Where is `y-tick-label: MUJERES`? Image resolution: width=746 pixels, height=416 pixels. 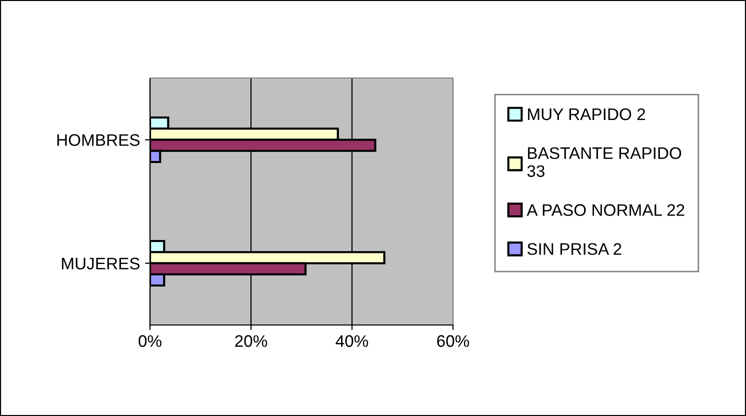
y-tick-label: MUJERES is located at coordinates (101, 264).